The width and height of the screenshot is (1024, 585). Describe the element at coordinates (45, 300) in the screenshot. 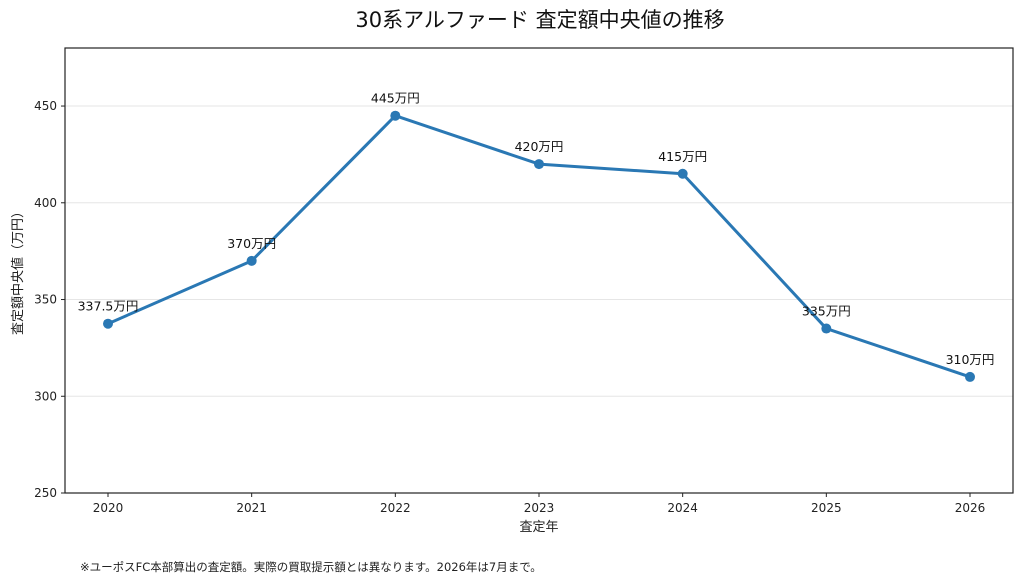

I see `y-tick-label: 350` at that location.